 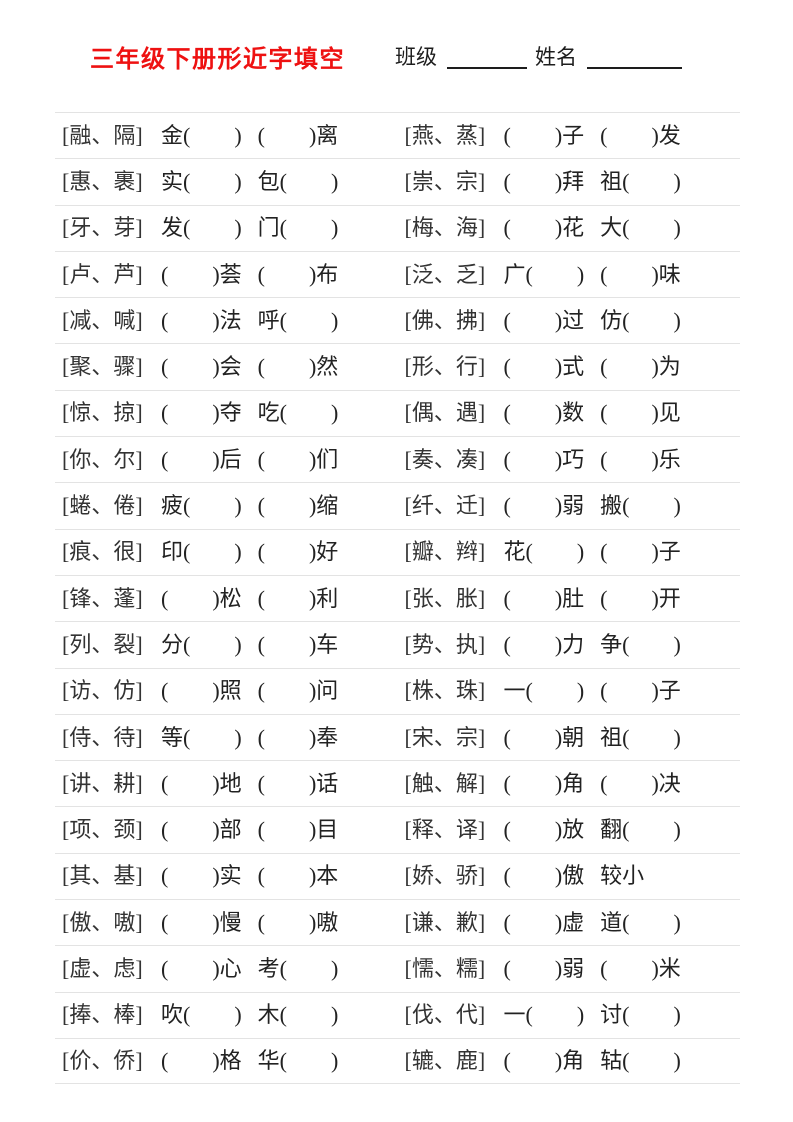 What do you see at coordinates (569, 691) in the screenshot?
I see `row-right-cell: [株、珠] 一( ) ( )子` at bounding box center [569, 691].